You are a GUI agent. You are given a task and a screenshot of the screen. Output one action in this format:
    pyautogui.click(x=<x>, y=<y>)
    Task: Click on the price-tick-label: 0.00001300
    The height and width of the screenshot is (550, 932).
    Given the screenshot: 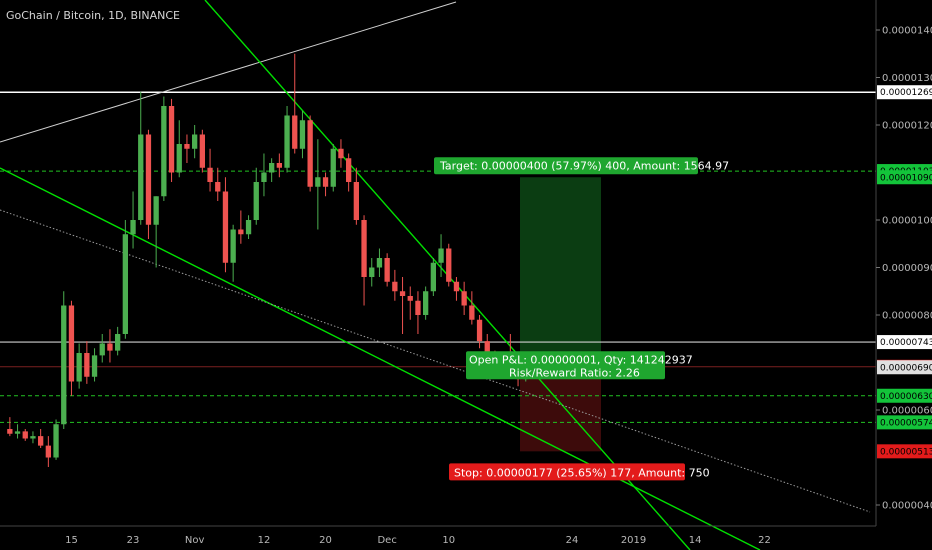 What is the action you would take?
    pyautogui.click(x=907, y=78)
    